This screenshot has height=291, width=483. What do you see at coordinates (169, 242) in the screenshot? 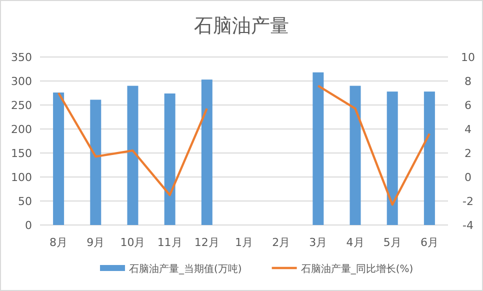
I see `x-tick-label: 11月` at bounding box center [169, 242].